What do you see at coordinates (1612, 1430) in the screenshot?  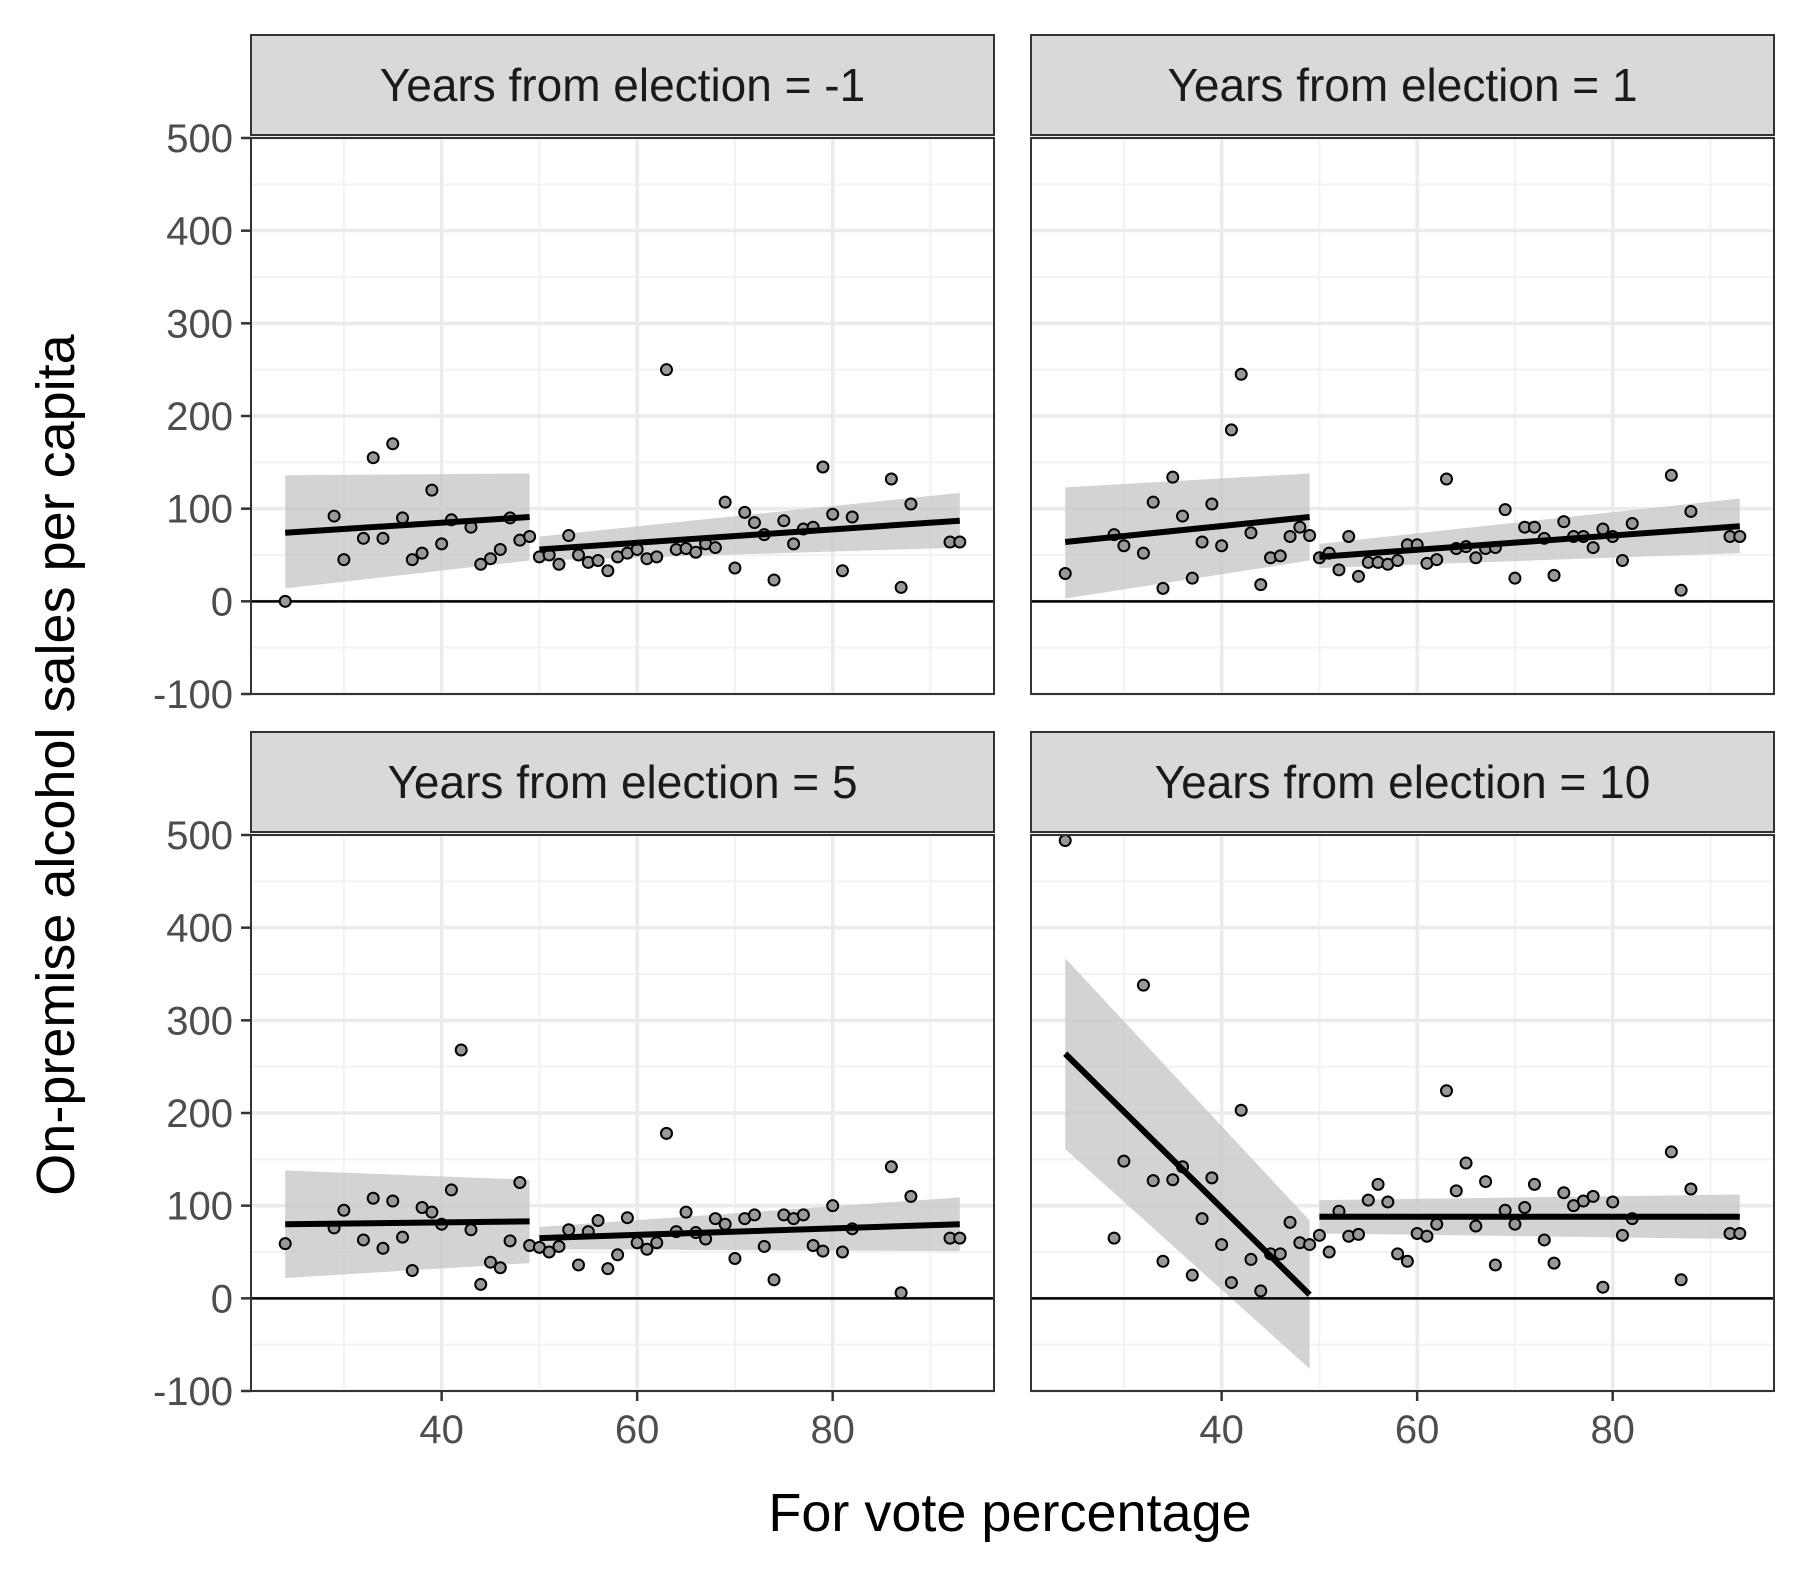 I see `x-tick-label: 80` at bounding box center [1612, 1430].